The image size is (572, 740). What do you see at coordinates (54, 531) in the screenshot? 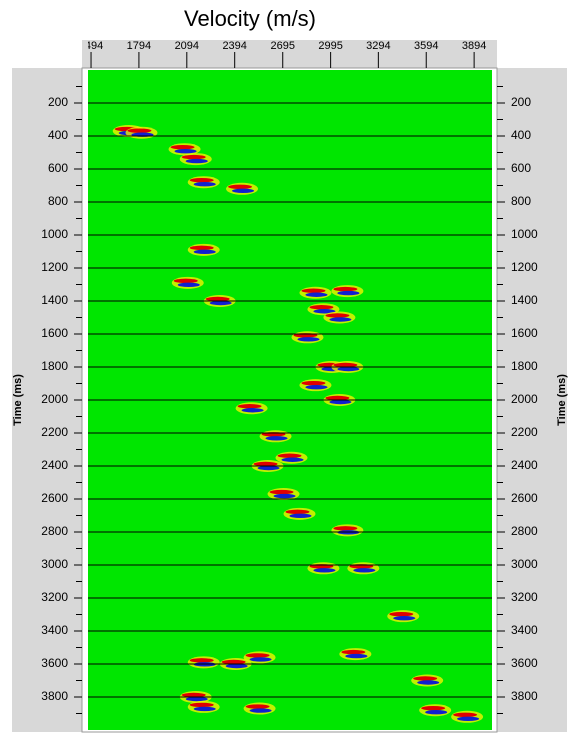
I see `y-tick-label: 2800` at bounding box center [54, 531].